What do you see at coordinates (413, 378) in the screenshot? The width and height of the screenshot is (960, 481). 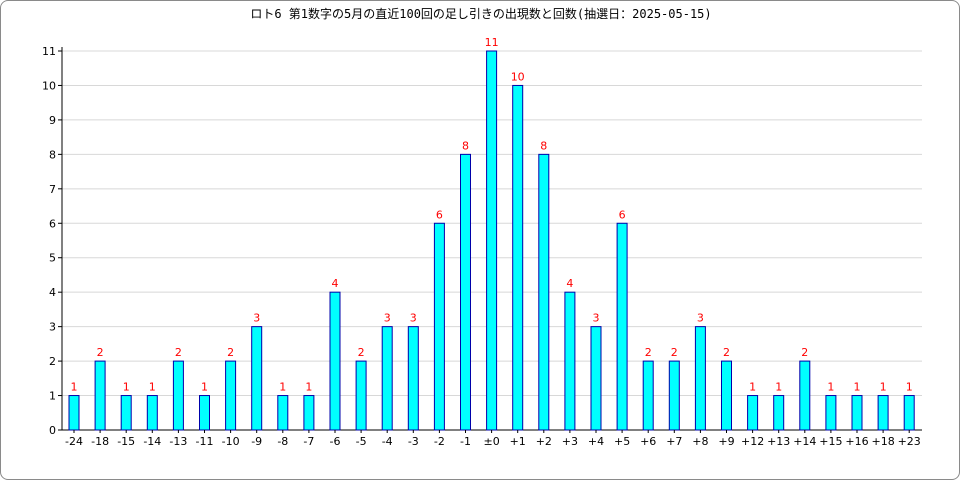 I see `bar--3` at bounding box center [413, 378].